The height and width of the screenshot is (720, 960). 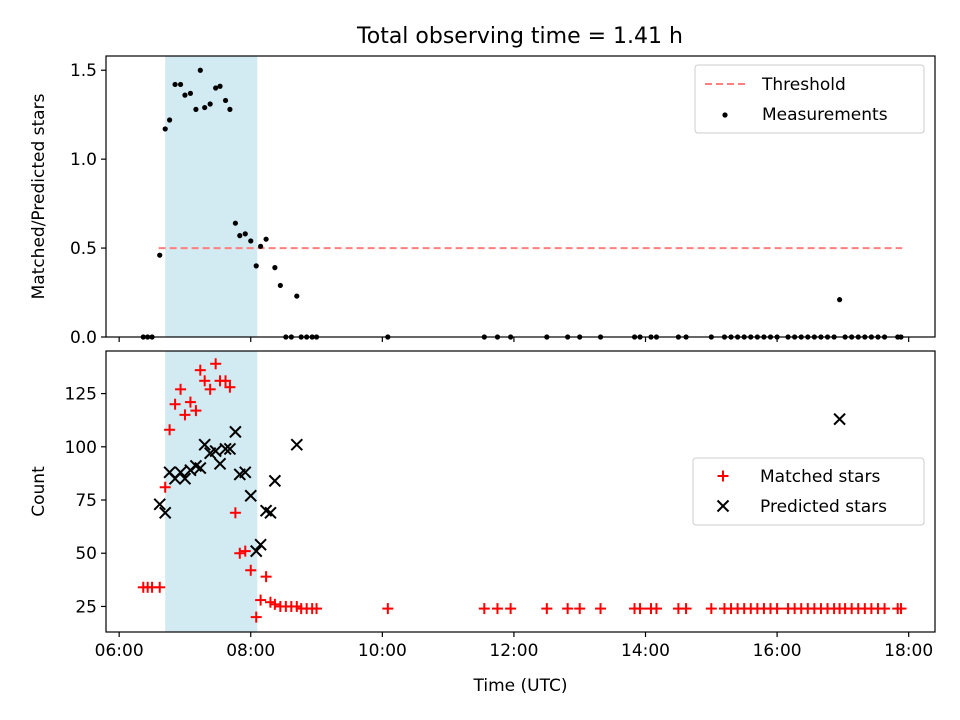 I want to click on y-tick-label: 125, so click(x=81, y=395).